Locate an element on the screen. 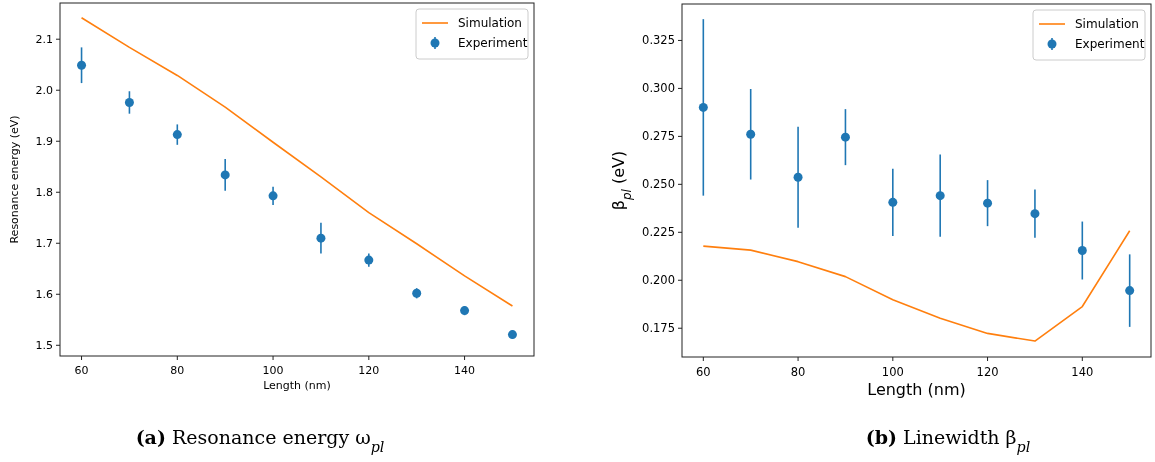 Image resolution: width=1155 pixels, height=462 pixels. y-tick-label: 0.300 is located at coordinates (658, 88).